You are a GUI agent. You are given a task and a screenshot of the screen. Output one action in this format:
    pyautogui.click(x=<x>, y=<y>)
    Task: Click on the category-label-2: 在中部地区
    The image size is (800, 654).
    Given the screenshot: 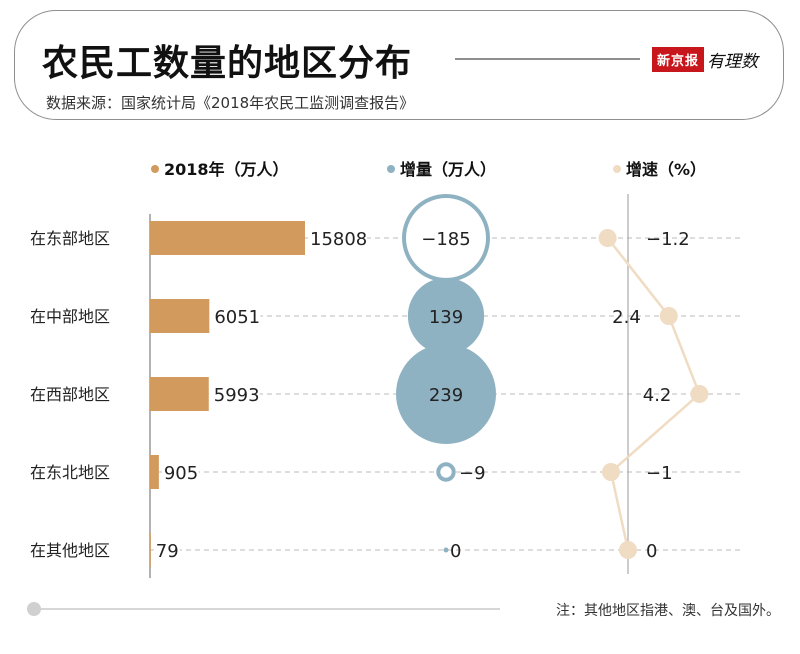 What is the action you would take?
    pyautogui.click(x=70, y=316)
    